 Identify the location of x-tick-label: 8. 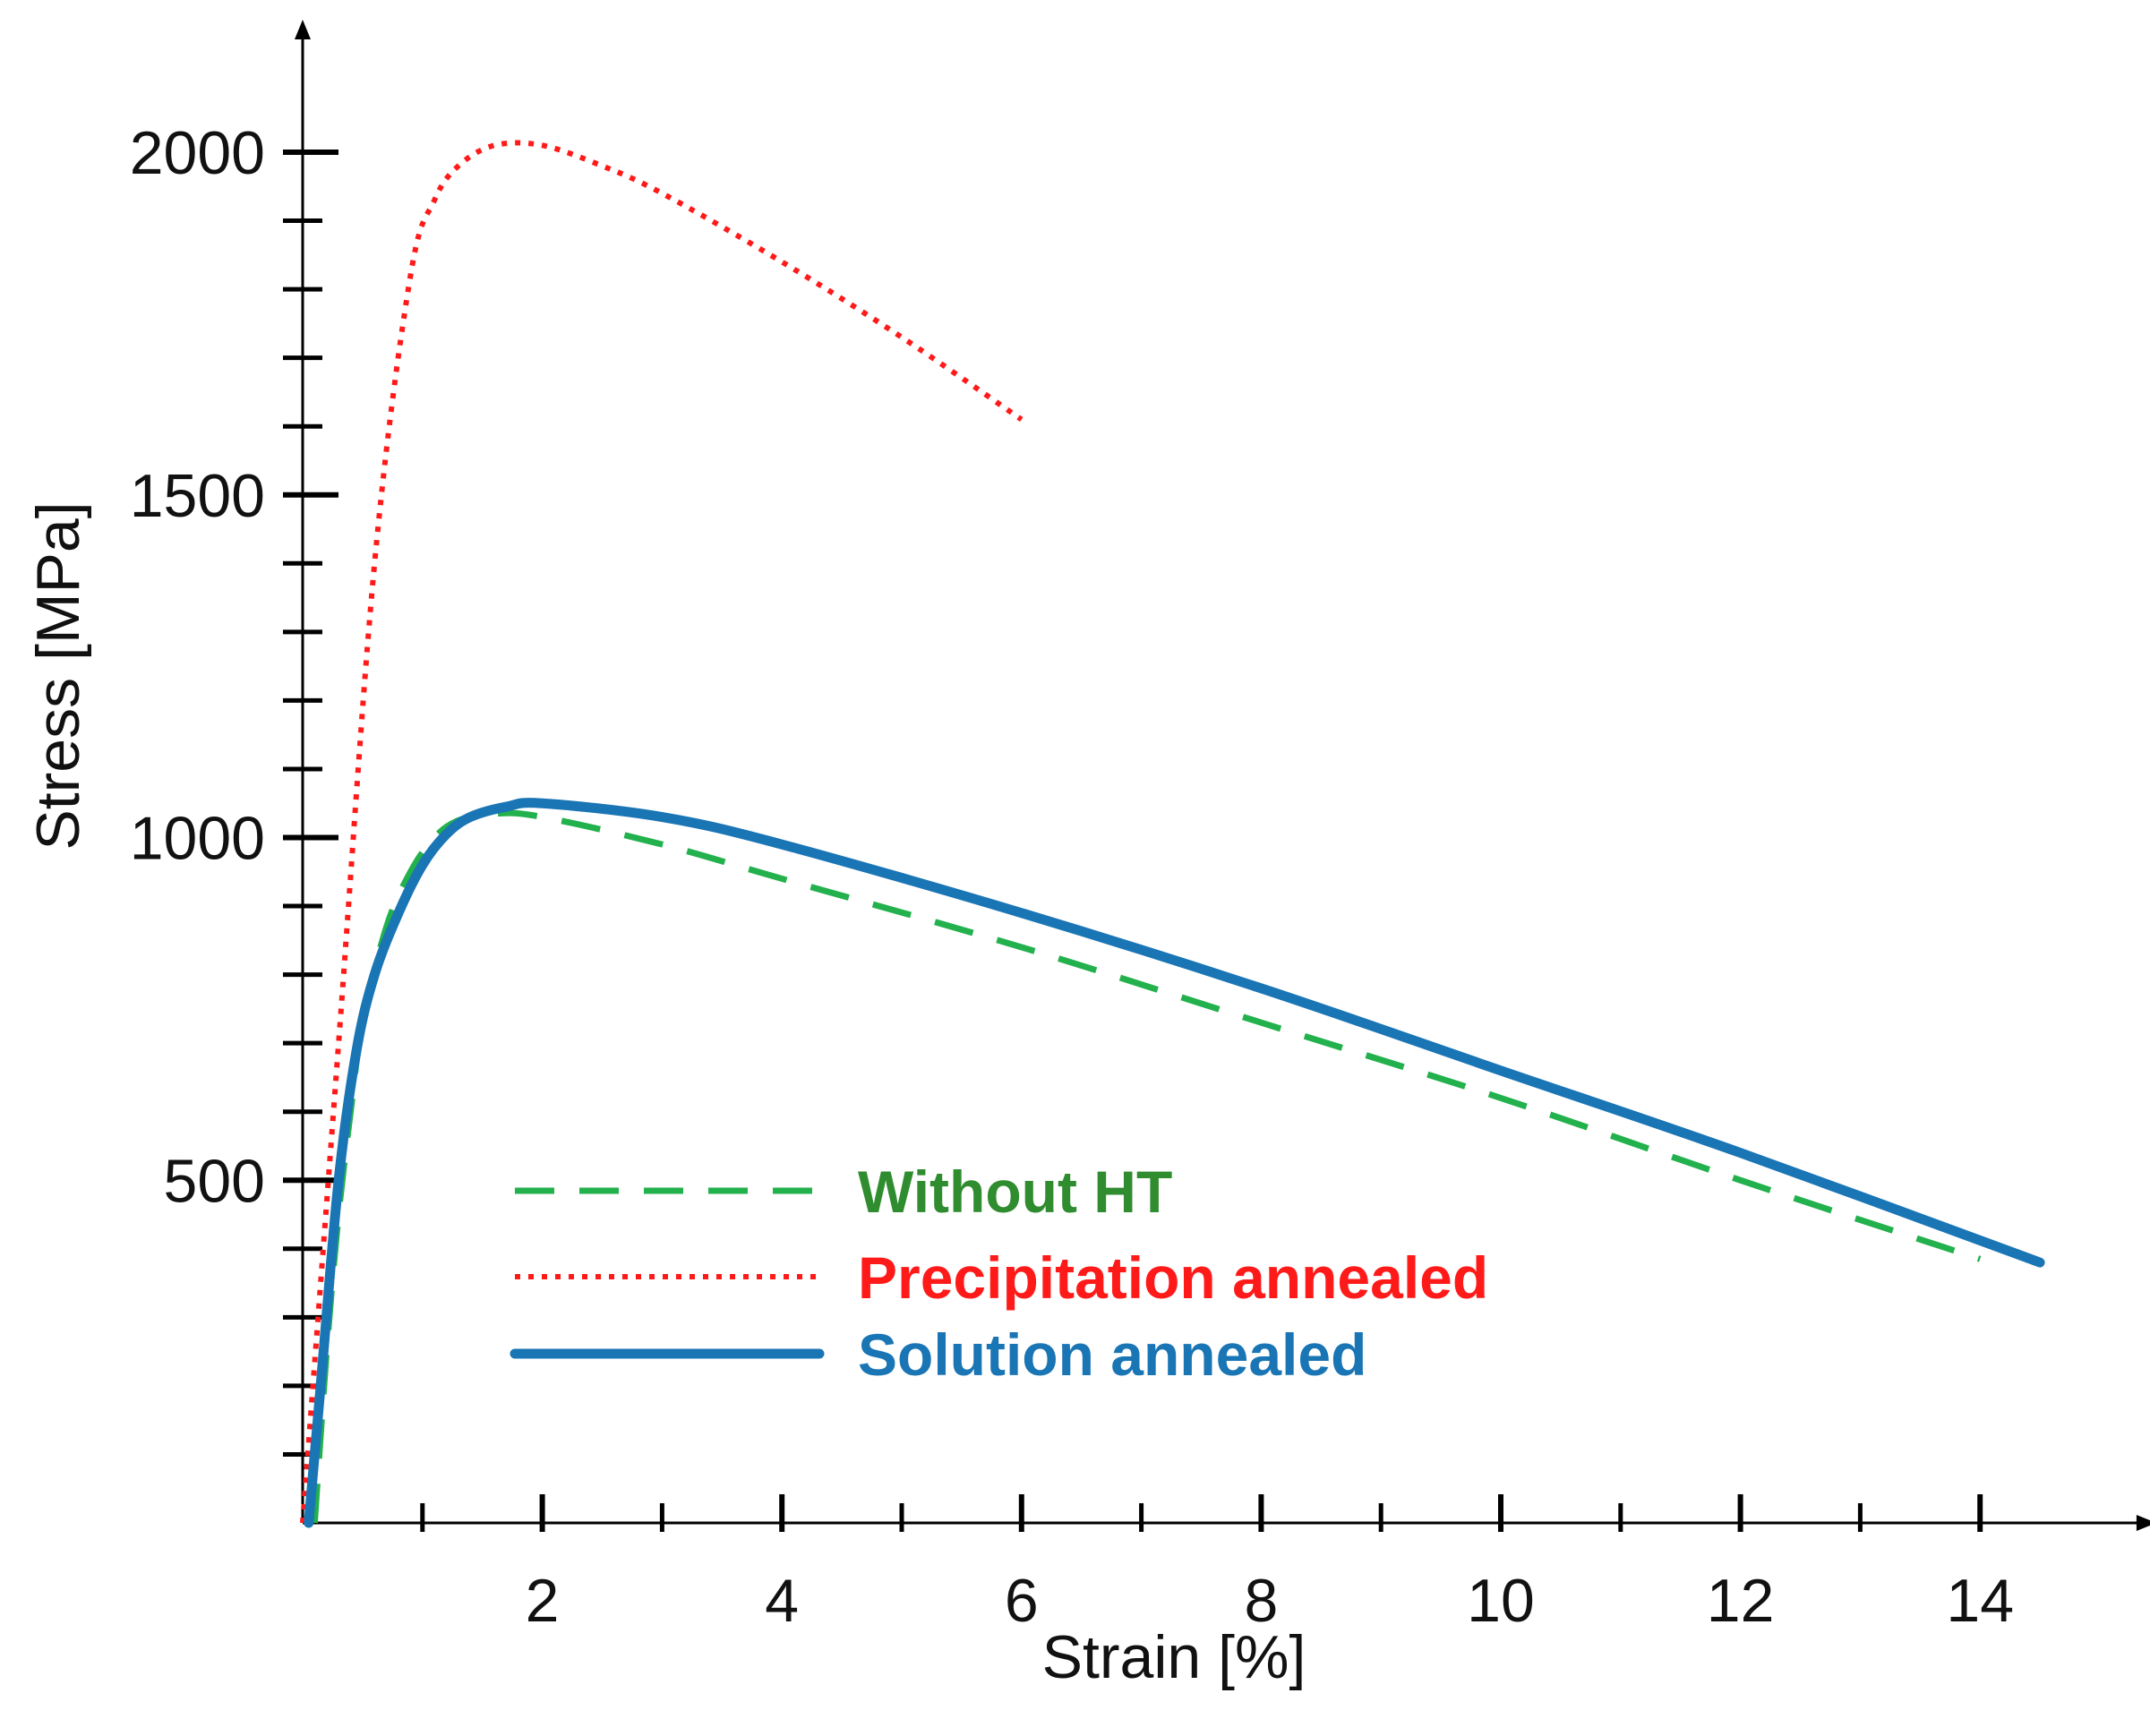
(1261, 1601).